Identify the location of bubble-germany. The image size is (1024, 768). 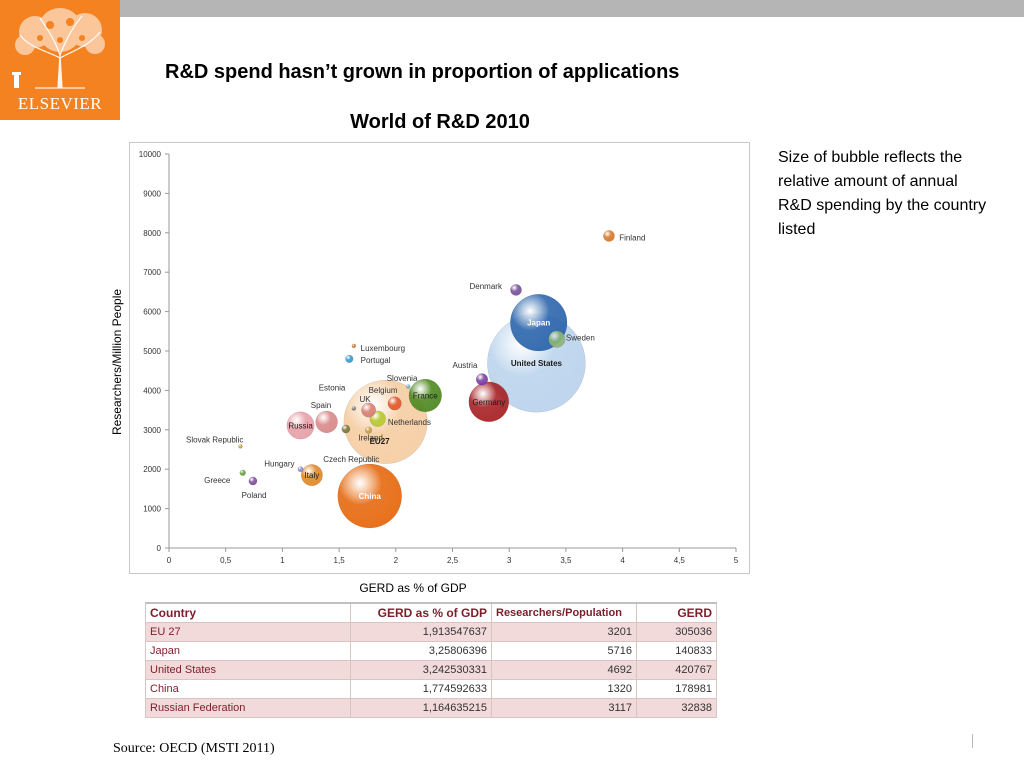
(489, 402).